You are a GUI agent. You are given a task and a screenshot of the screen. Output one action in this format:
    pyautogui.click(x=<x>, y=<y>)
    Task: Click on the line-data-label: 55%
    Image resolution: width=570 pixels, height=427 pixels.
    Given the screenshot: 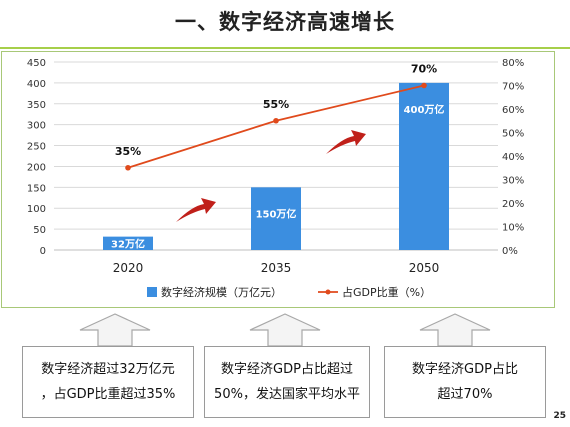 What is the action you would take?
    pyautogui.click(x=276, y=104)
    